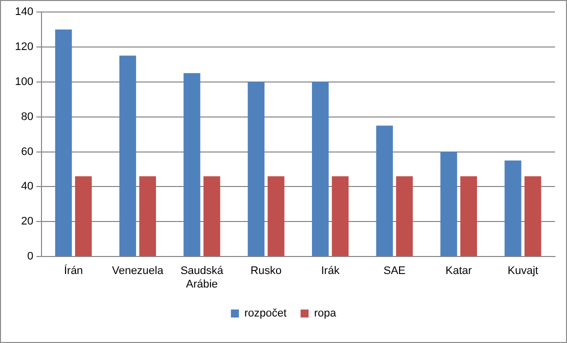 Image resolution: width=567 pixels, height=343 pixels. What do you see at coordinates (24, 46) in the screenshot?
I see `y-tick-label: 120` at bounding box center [24, 46].